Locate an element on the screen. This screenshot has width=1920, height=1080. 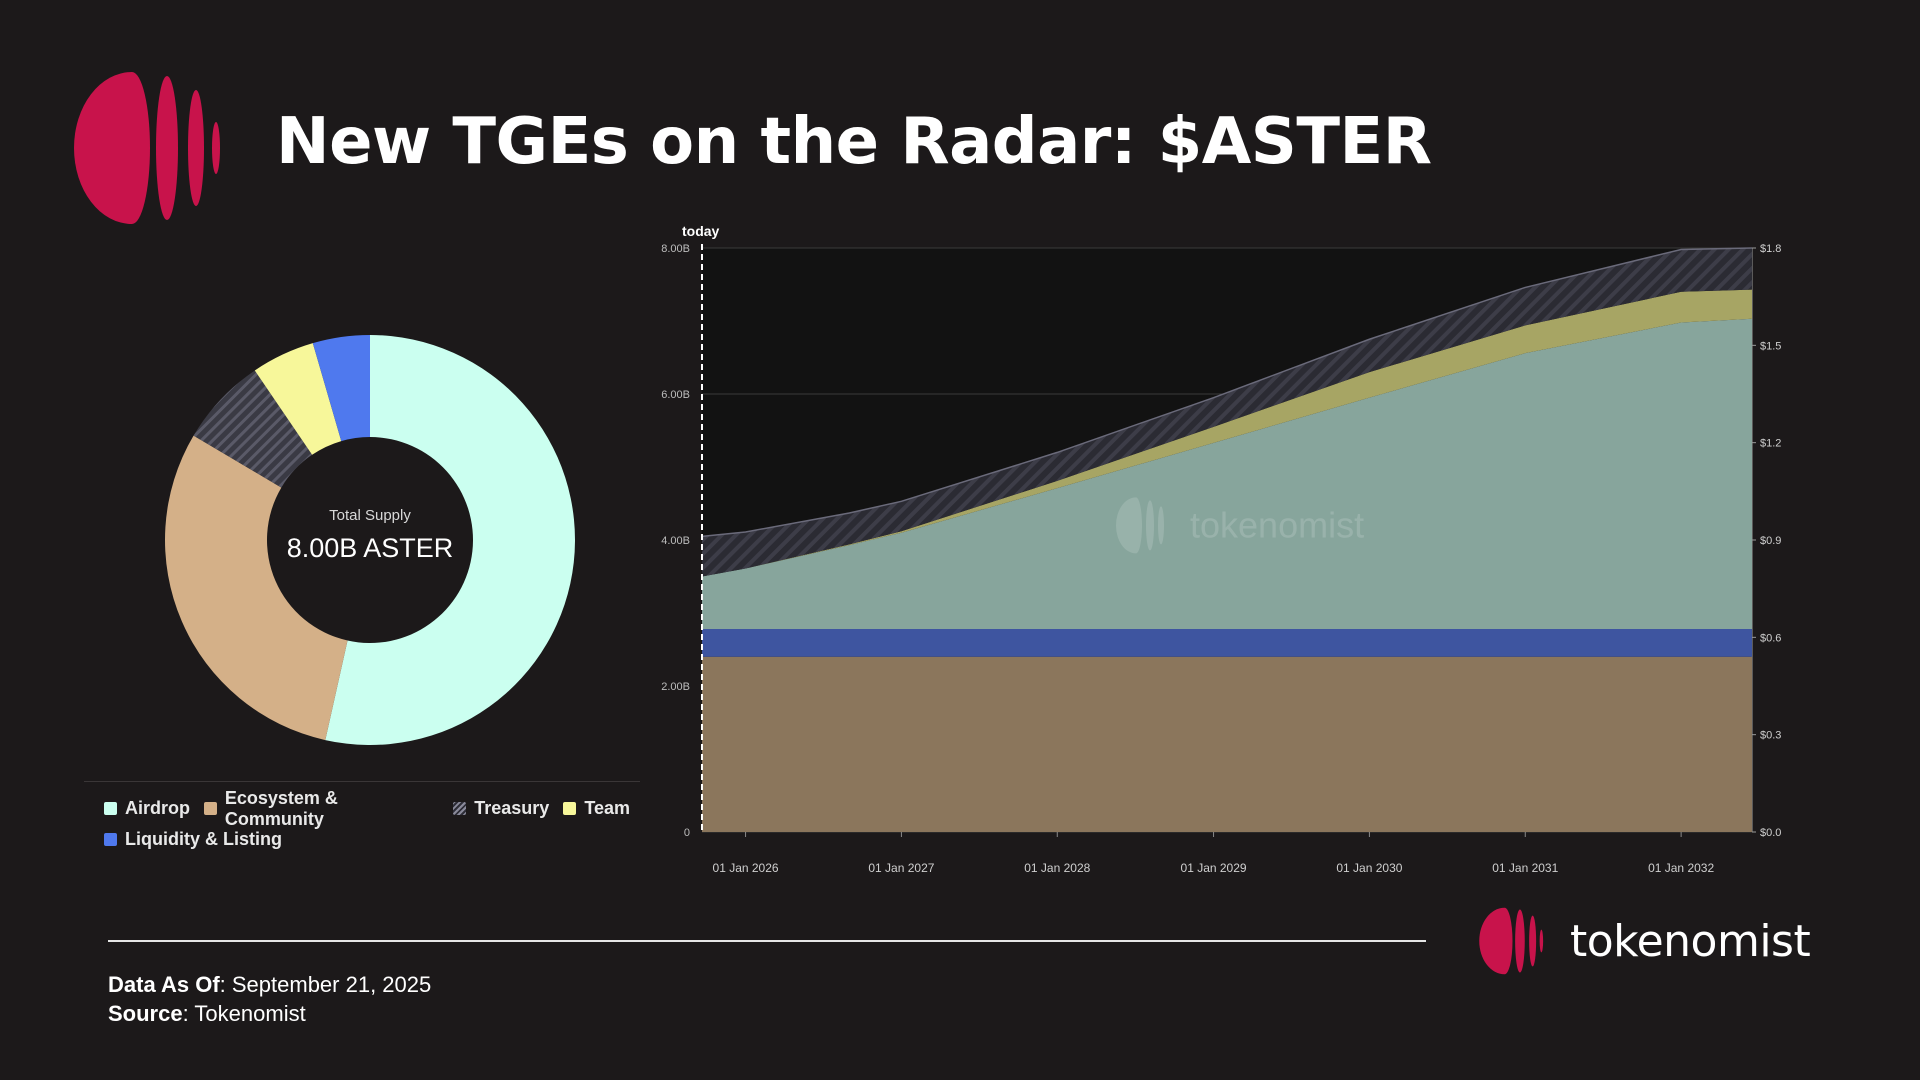
legend-swatch-airdrop is located at coordinates (110, 808).